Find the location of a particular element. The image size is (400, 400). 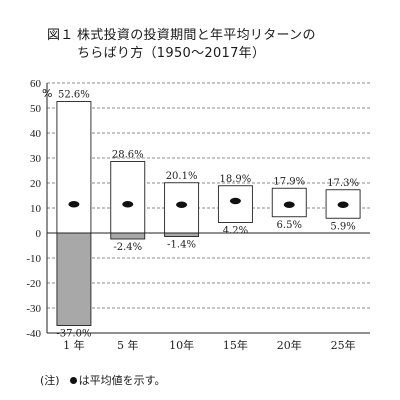

x-category-label: 25年 is located at coordinates (343, 345).